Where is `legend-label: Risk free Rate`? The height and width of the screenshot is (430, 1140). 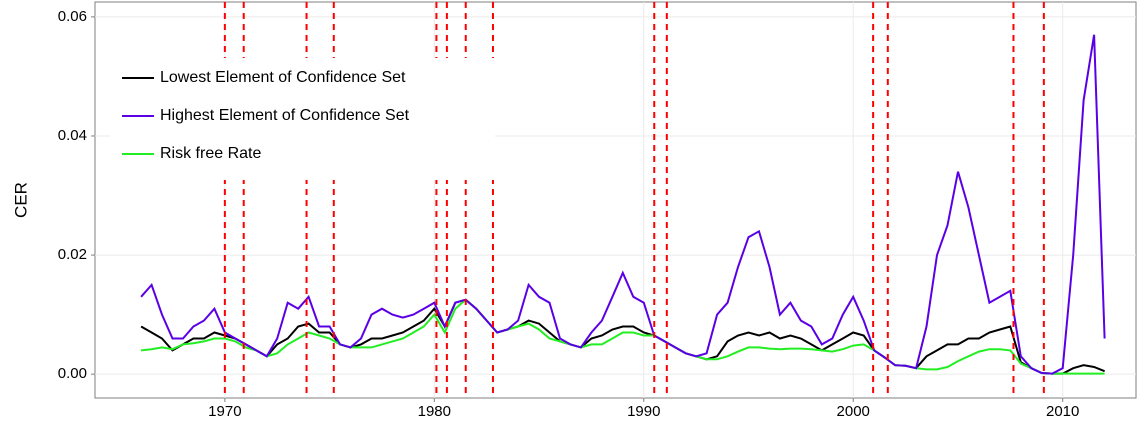
legend-label: Risk free Rate is located at coordinates (210, 153).